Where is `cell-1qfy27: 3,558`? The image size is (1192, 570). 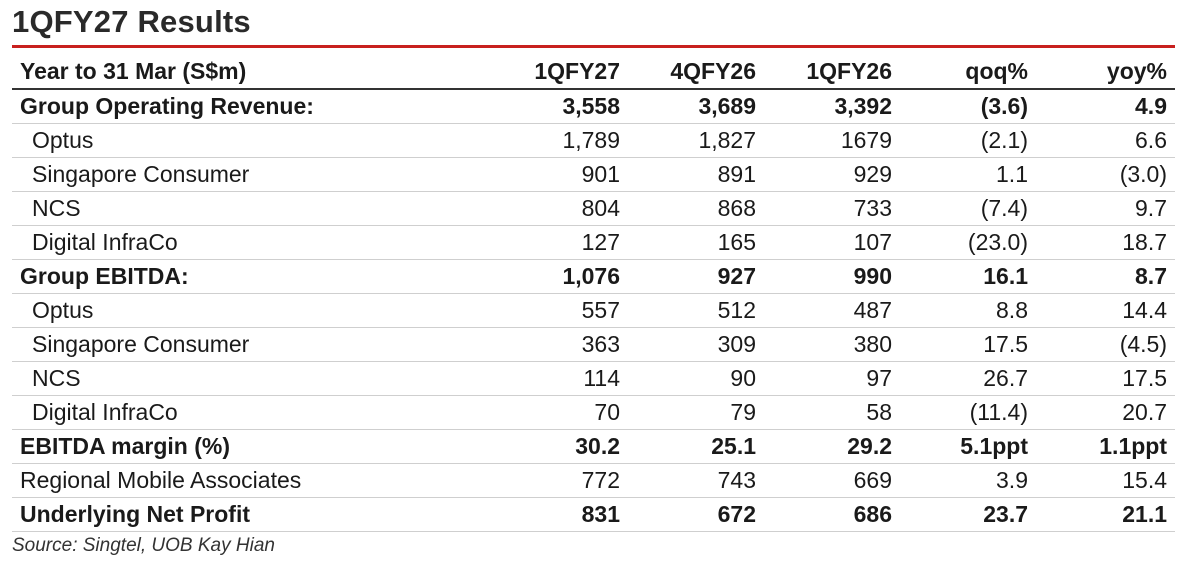
cell-1qfy27: 3,558 is located at coordinates (560, 106).